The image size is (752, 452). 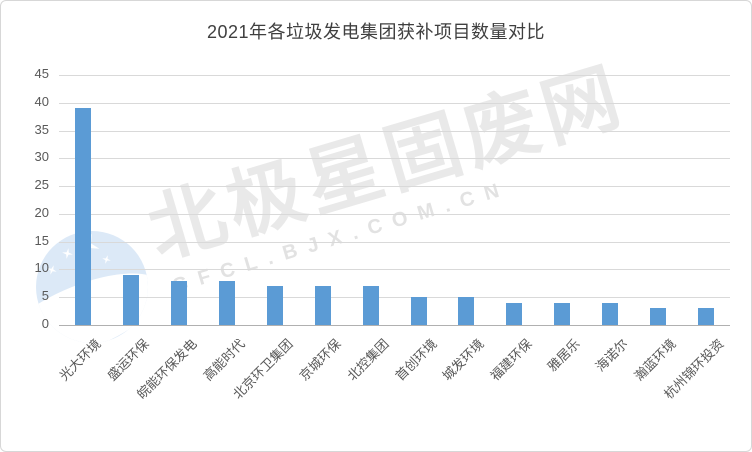 I want to click on bar-雅居乐, so click(x=562, y=313).